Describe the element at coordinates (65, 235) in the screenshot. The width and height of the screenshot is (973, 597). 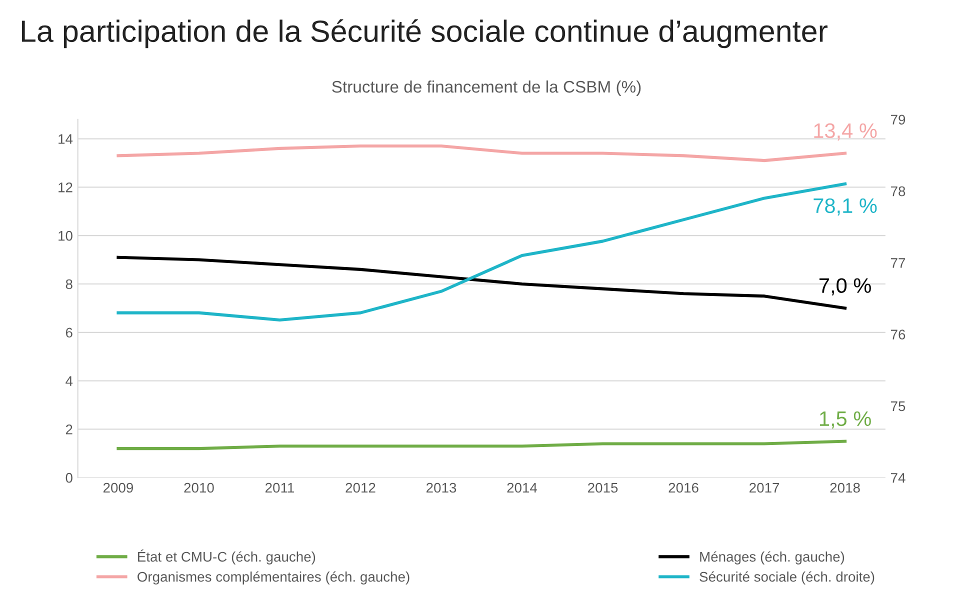
I see `y-tick-label: 10` at that location.